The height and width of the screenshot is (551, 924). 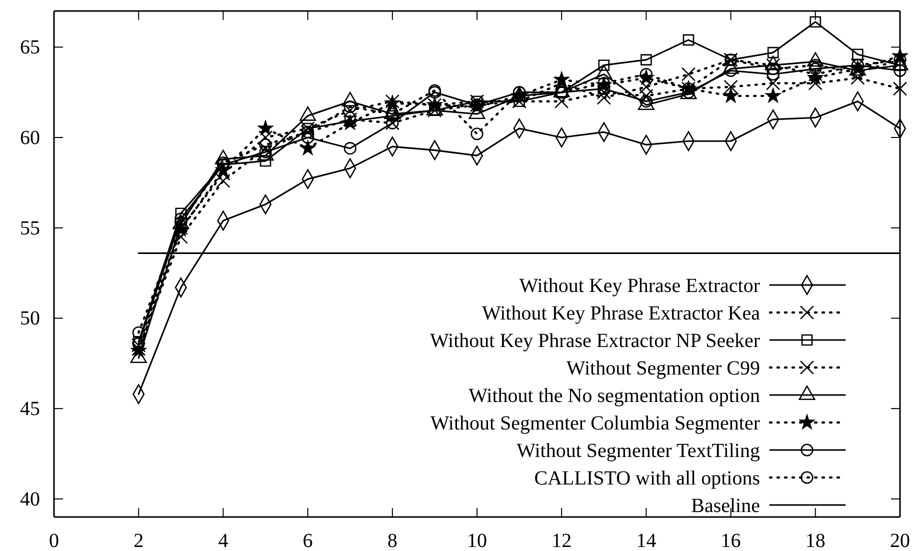 I want to click on x-tick-label: 14, so click(x=646, y=540).